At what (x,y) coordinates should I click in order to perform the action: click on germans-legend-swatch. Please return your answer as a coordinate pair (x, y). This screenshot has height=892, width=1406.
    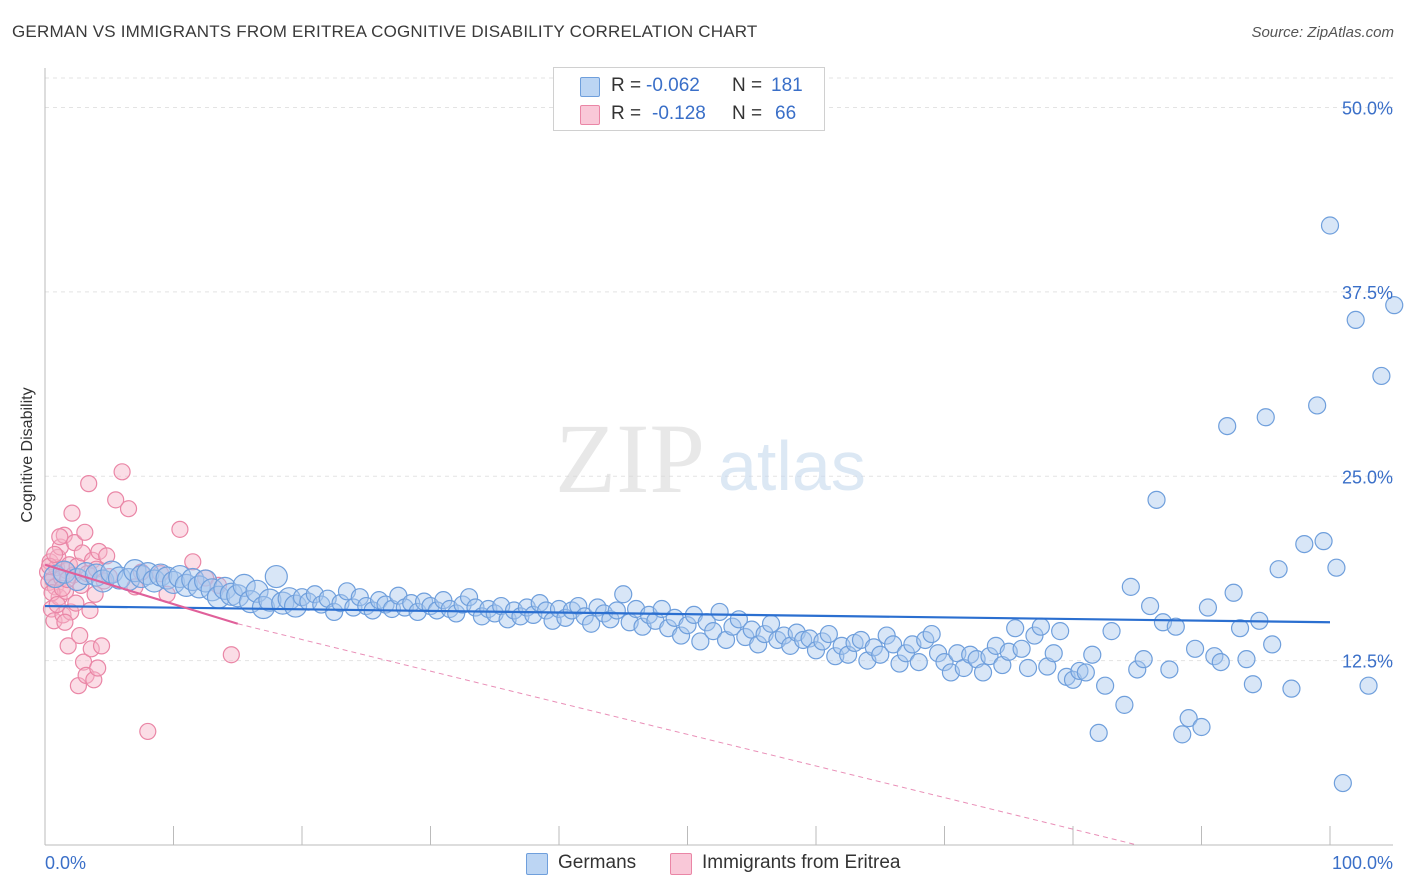
    Looking at the image, I should click on (537, 864).